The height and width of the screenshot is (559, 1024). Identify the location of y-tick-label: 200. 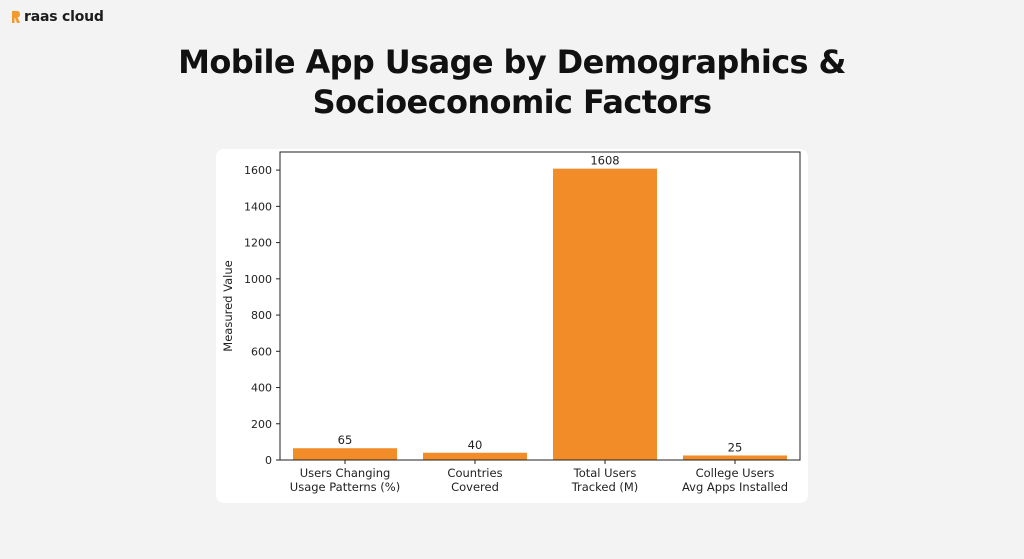
(261, 424).